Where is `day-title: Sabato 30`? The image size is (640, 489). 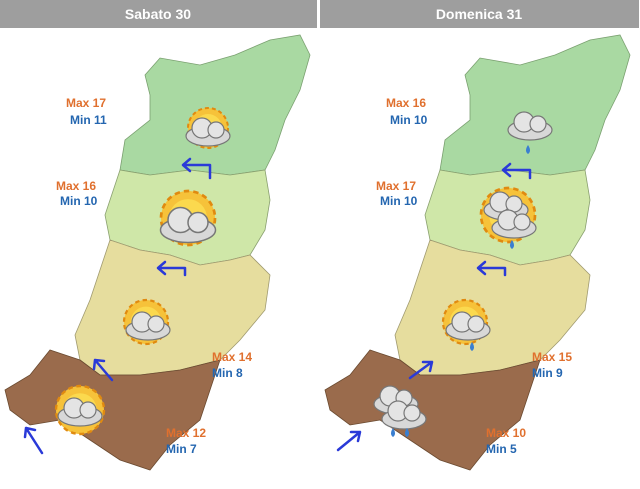
day-title: Sabato 30 is located at coordinates (158, 14).